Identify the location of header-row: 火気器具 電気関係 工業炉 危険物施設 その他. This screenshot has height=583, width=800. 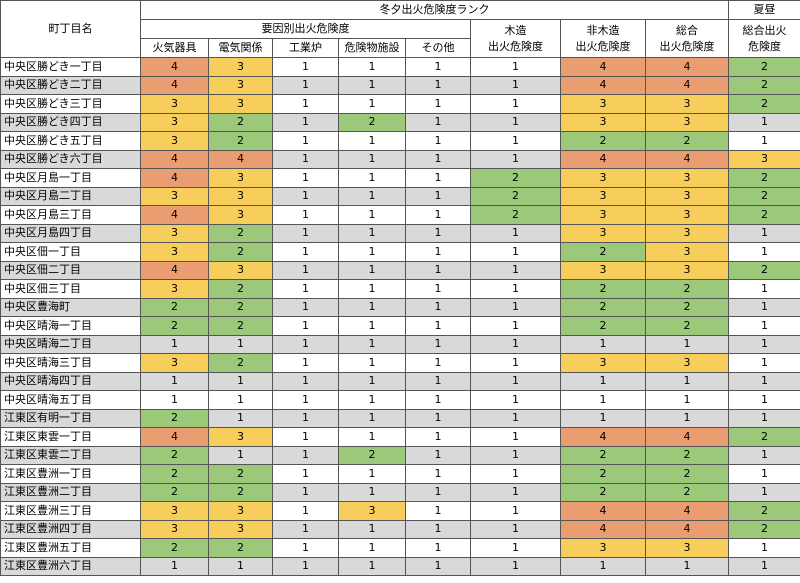
(400, 48).